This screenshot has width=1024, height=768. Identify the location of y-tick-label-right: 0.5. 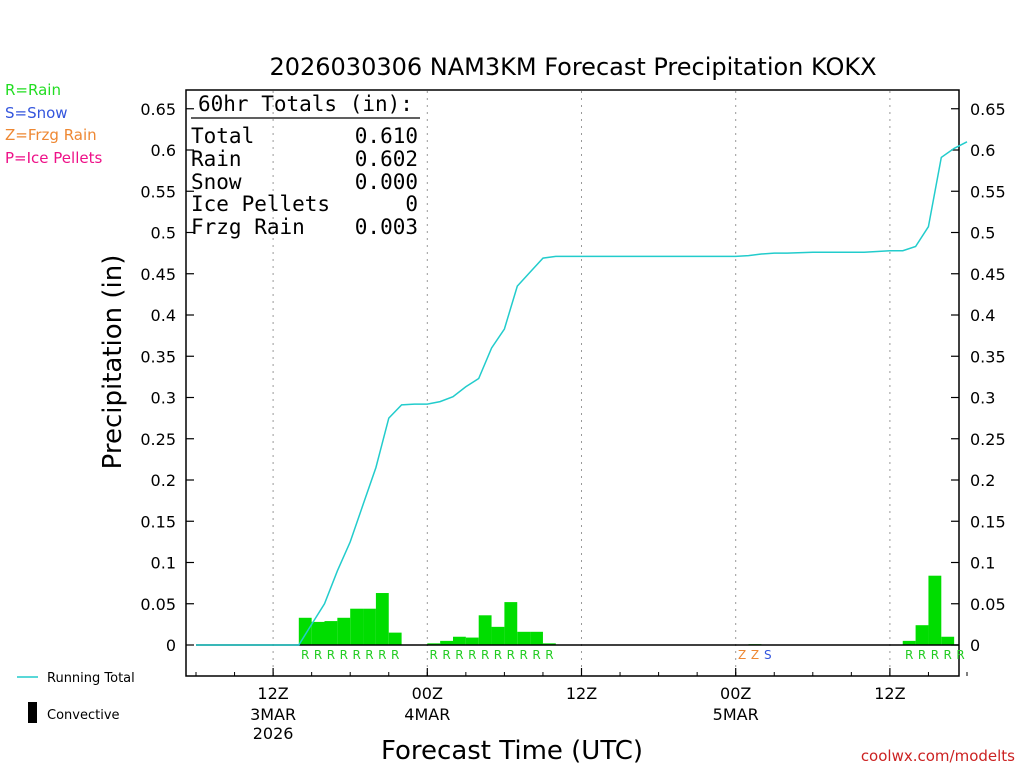
(982, 233).